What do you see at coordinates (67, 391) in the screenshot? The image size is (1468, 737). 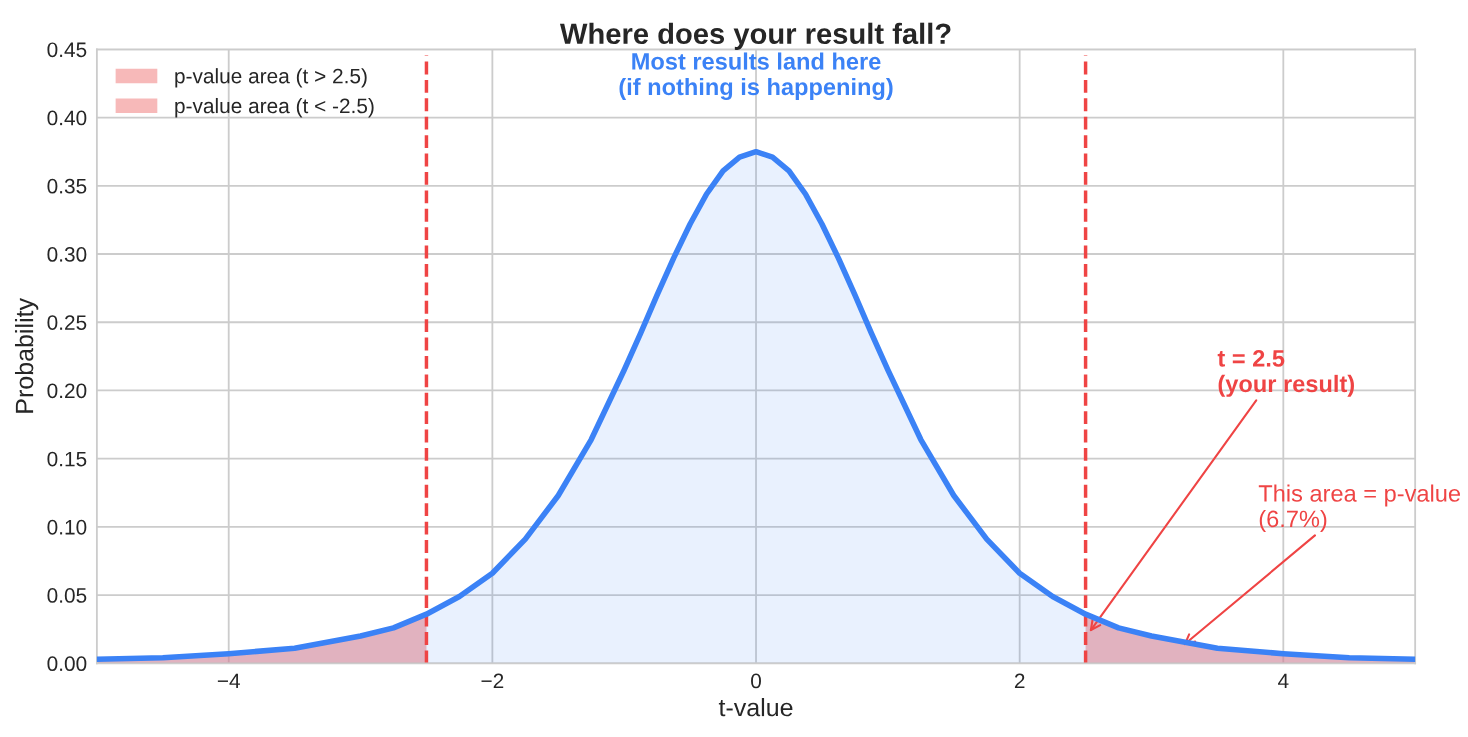 I see `y-tick-label: 0.20` at bounding box center [67, 391].